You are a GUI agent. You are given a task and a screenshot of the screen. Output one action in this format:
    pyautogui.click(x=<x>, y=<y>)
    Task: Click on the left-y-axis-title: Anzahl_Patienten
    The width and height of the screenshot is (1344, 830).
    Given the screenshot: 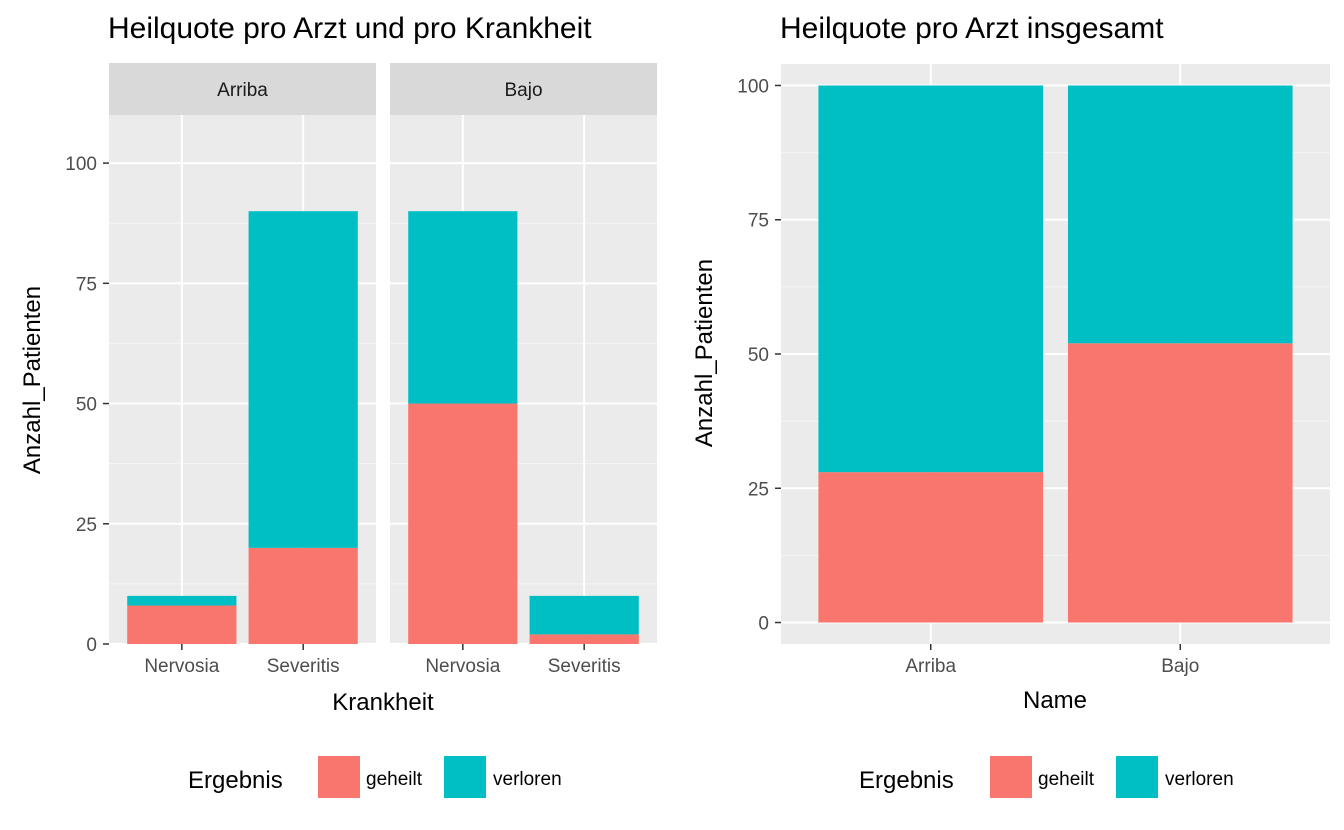 What is the action you would take?
    pyautogui.click(x=32, y=380)
    